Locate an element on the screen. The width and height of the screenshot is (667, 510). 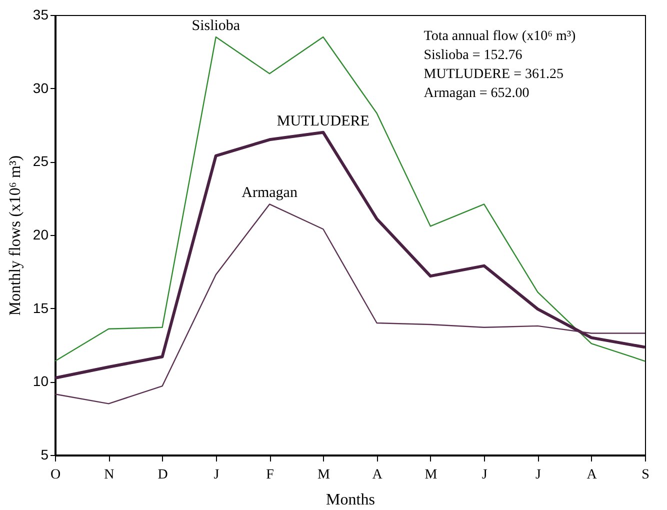
y-tick-label: 25 is located at coordinates (40, 161).